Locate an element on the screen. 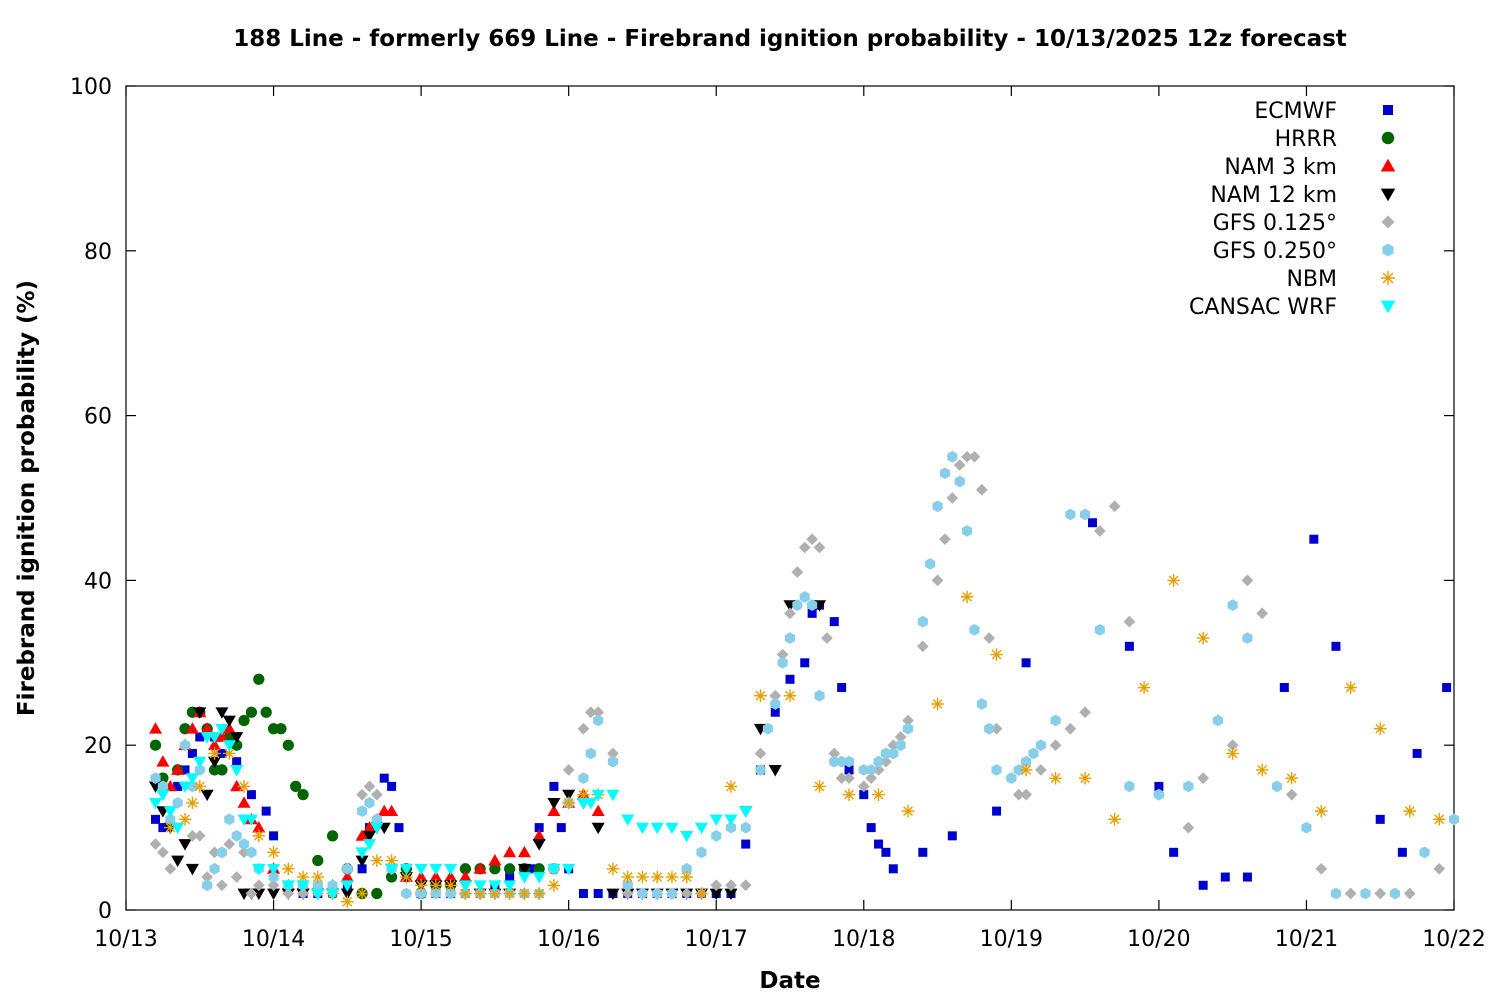 This screenshot has width=1500, height=1000. legend-label: NAM 3 km is located at coordinates (1280, 167).